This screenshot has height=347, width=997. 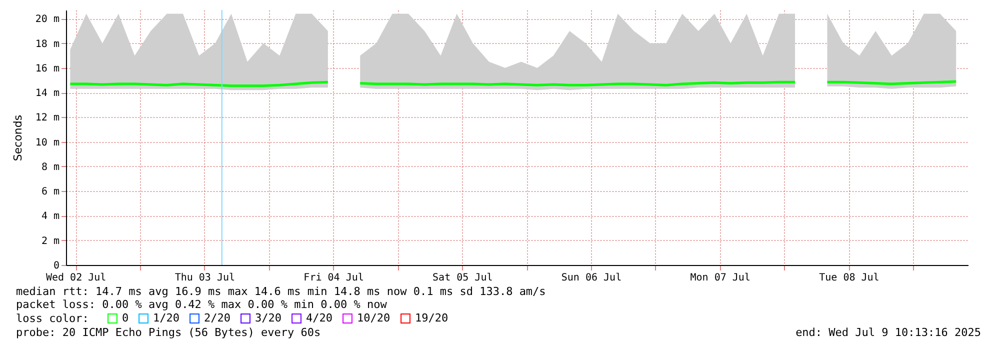 What do you see at coordinates (47, 44) in the screenshot?
I see `y-tick-label: 18 m` at bounding box center [47, 44].